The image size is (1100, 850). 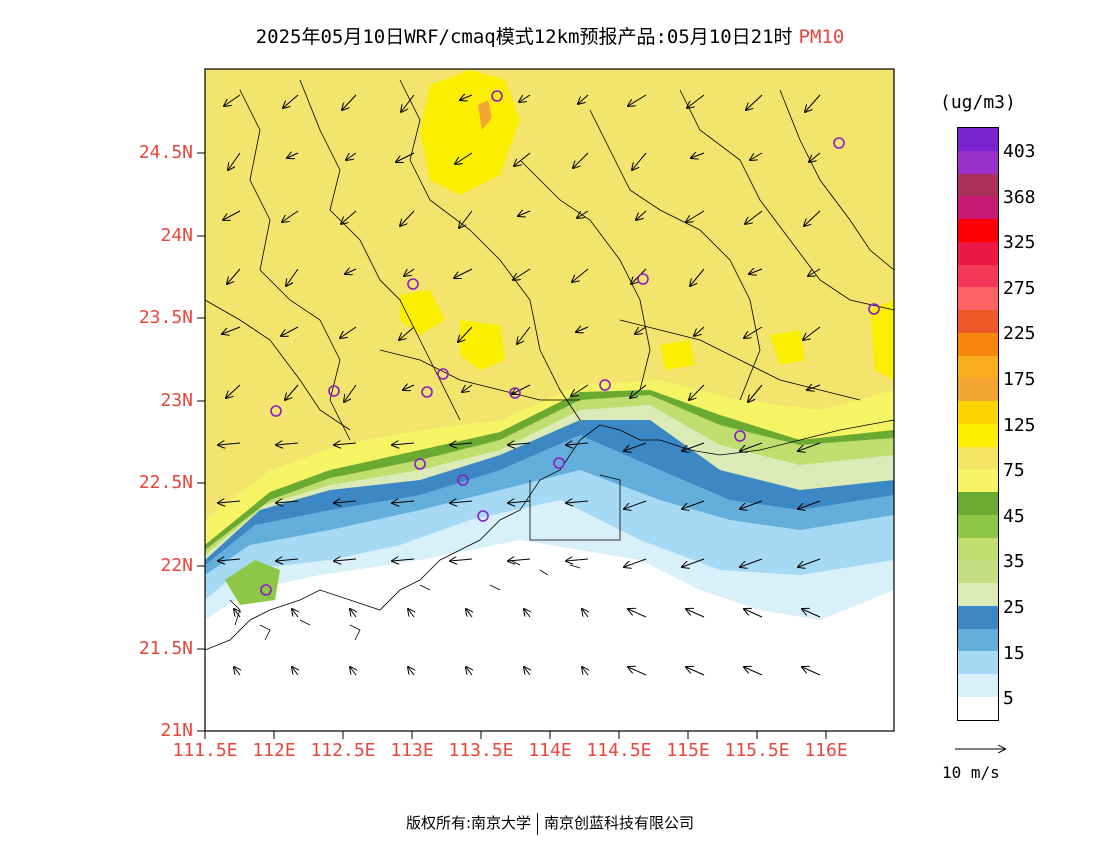 What do you see at coordinates (205, 750) in the screenshot?
I see `lon-label: 111.5E` at bounding box center [205, 750].